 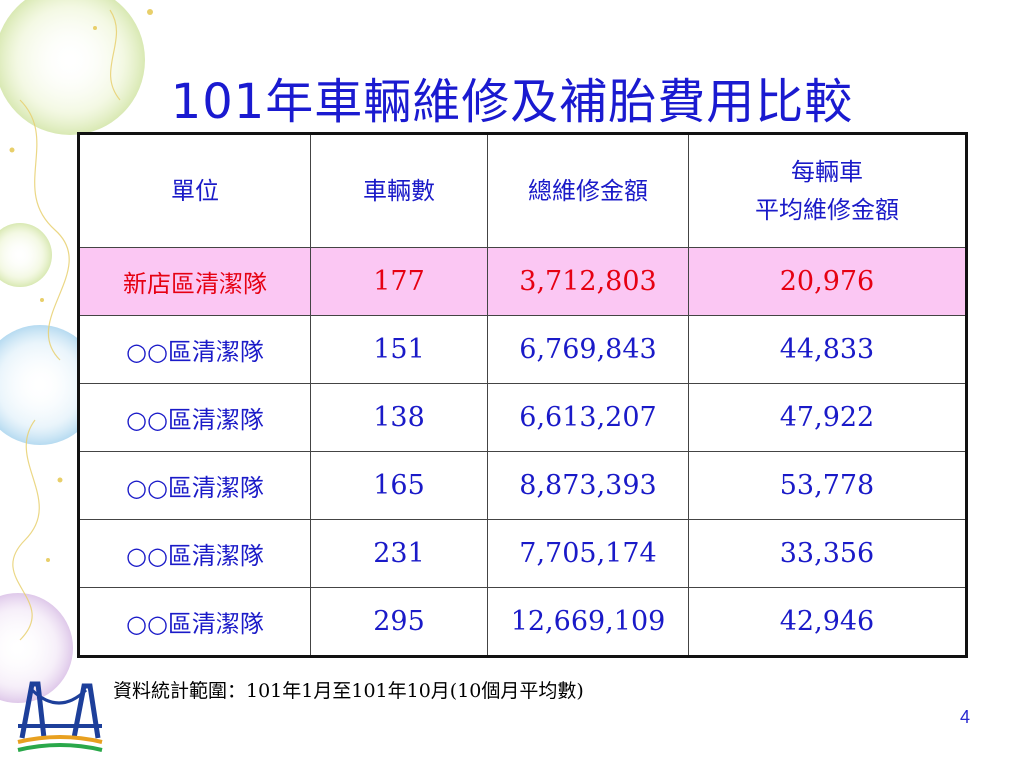 I want to click on data-range-footnote: 資料統計範圍：101年1月至101年10月(10個月平均數), so click(x=348, y=691).